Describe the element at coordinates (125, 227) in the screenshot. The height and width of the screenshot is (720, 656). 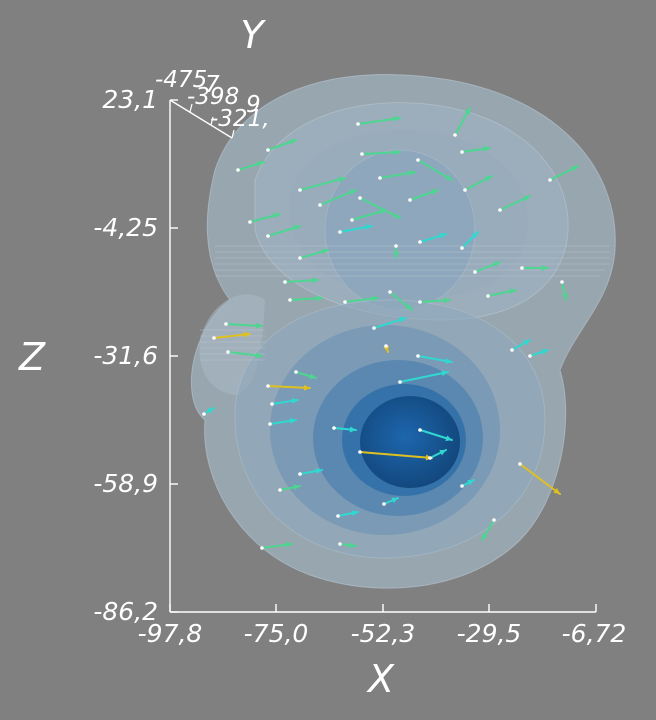
I see `z-tick-label: -4,25` at that location.